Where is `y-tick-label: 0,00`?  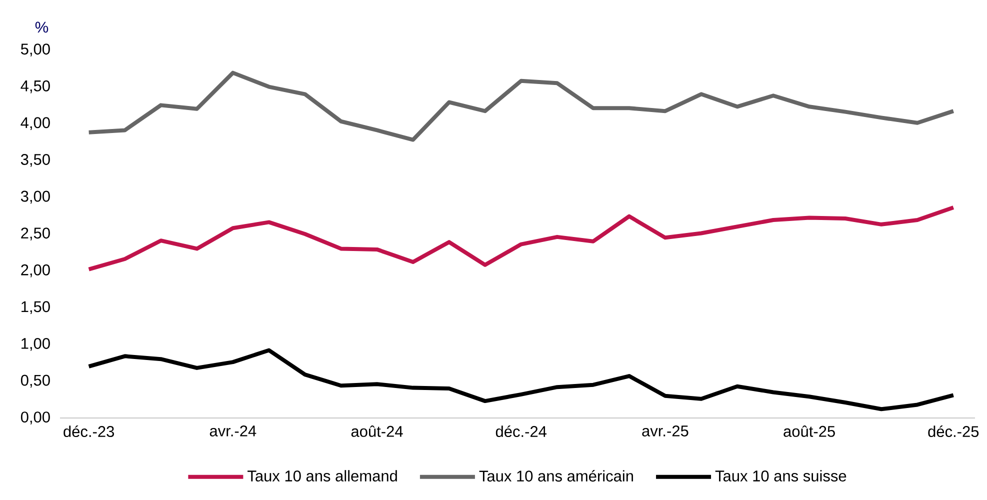 y-tick-label: 0,00 is located at coordinates (35, 418).